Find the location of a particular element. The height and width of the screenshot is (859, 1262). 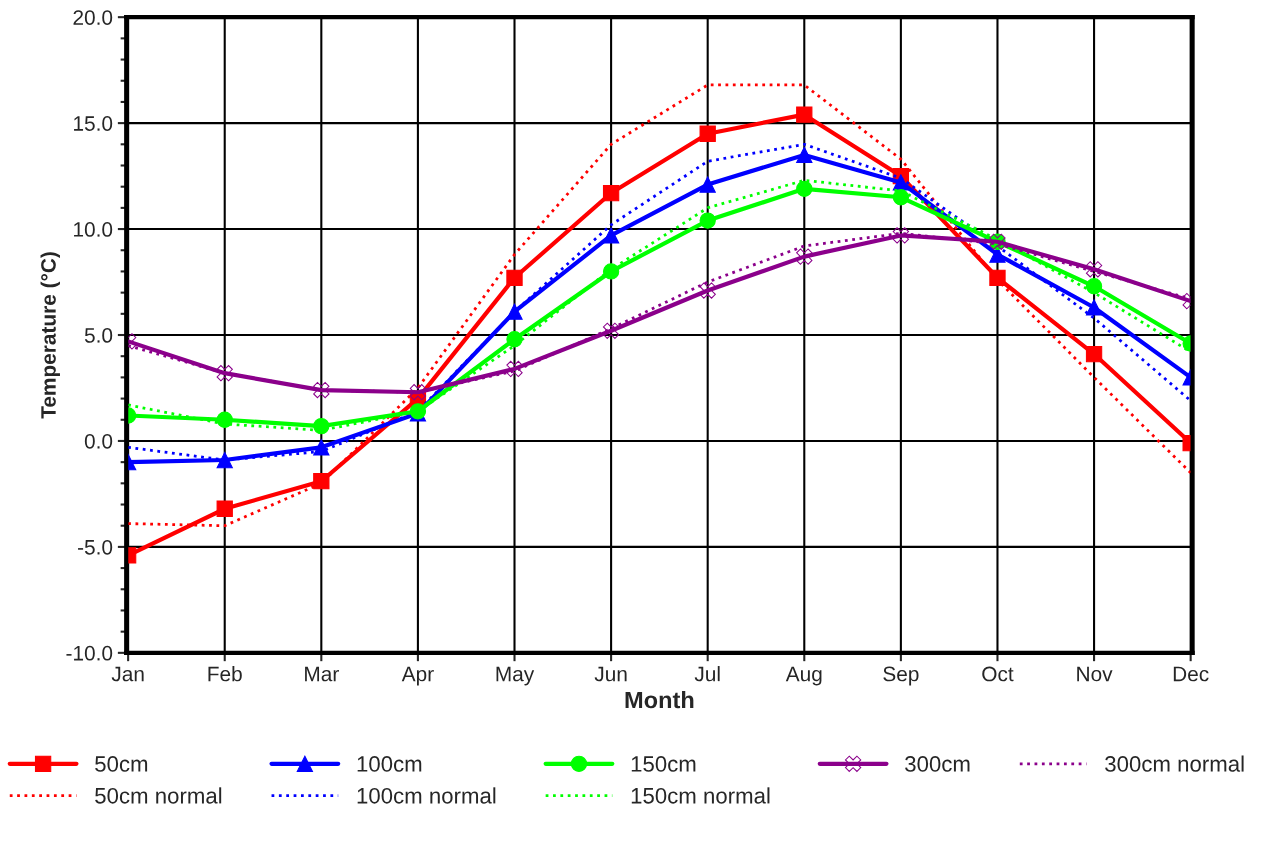

y-tick-label: -5.0 is located at coordinates (95, 547).